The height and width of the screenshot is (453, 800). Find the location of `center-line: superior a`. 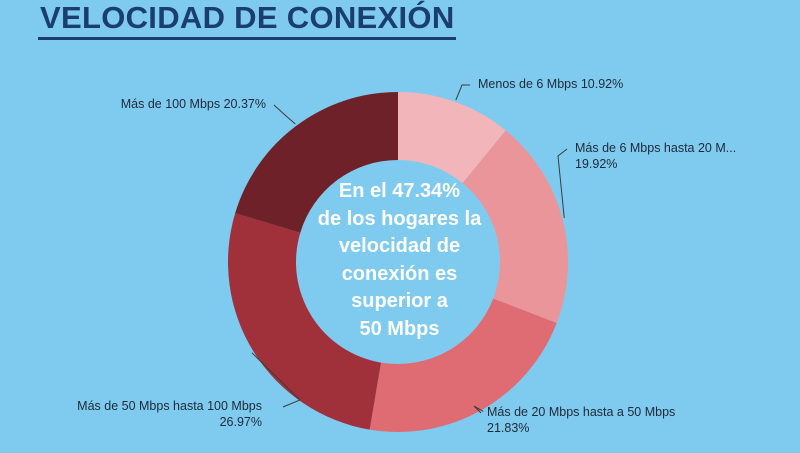

center-line: superior a is located at coordinates (399, 301).